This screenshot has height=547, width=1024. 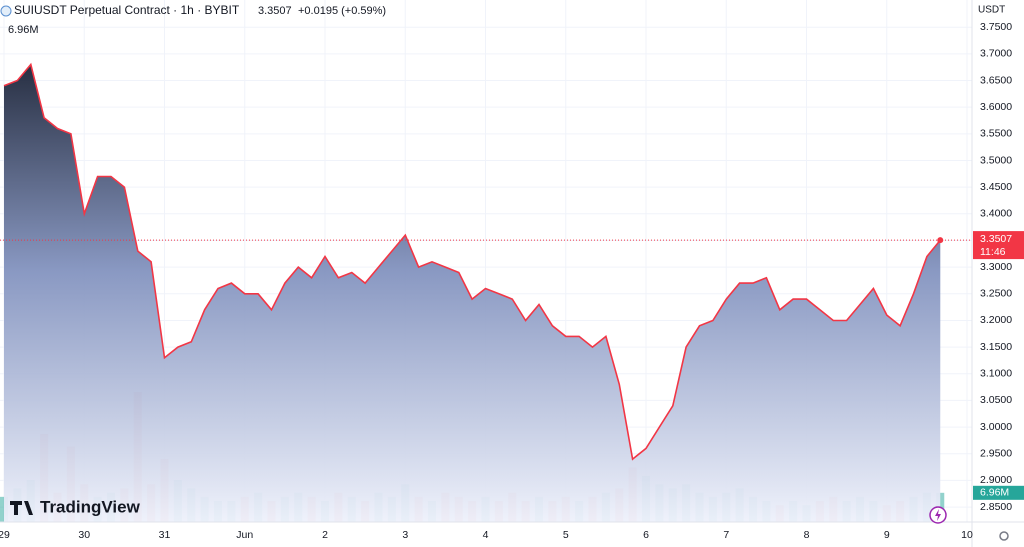 I want to click on y-tick-label: 3.5500, so click(x=996, y=134).